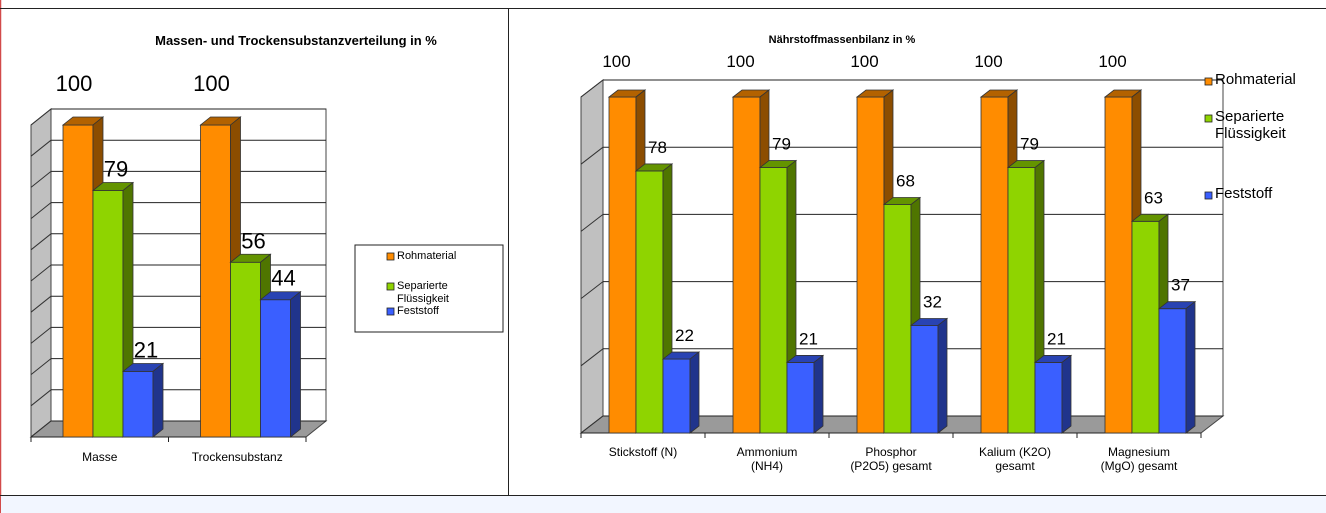  Describe the element at coordinates (842, 40) in the screenshot. I see `chart-title: Nährstoffmassenbilanz in %` at that location.